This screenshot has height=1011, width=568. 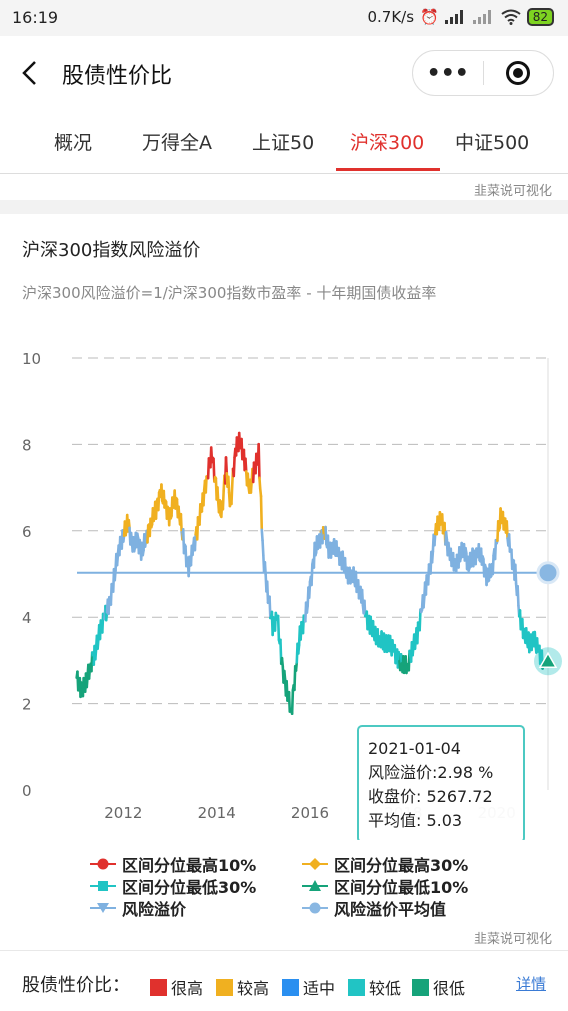 I want to click on chart-title: 沪深300指数风险溢价, so click(x=111, y=250).